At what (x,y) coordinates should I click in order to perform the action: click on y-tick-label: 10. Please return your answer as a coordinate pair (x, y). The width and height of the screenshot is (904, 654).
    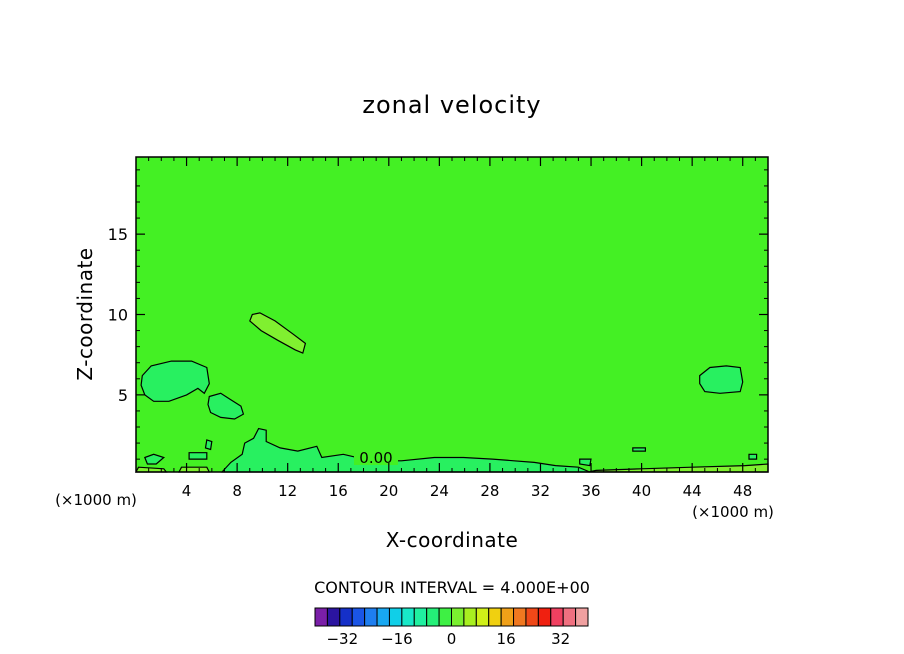
    Looking at the image, I should click on (118, 315).